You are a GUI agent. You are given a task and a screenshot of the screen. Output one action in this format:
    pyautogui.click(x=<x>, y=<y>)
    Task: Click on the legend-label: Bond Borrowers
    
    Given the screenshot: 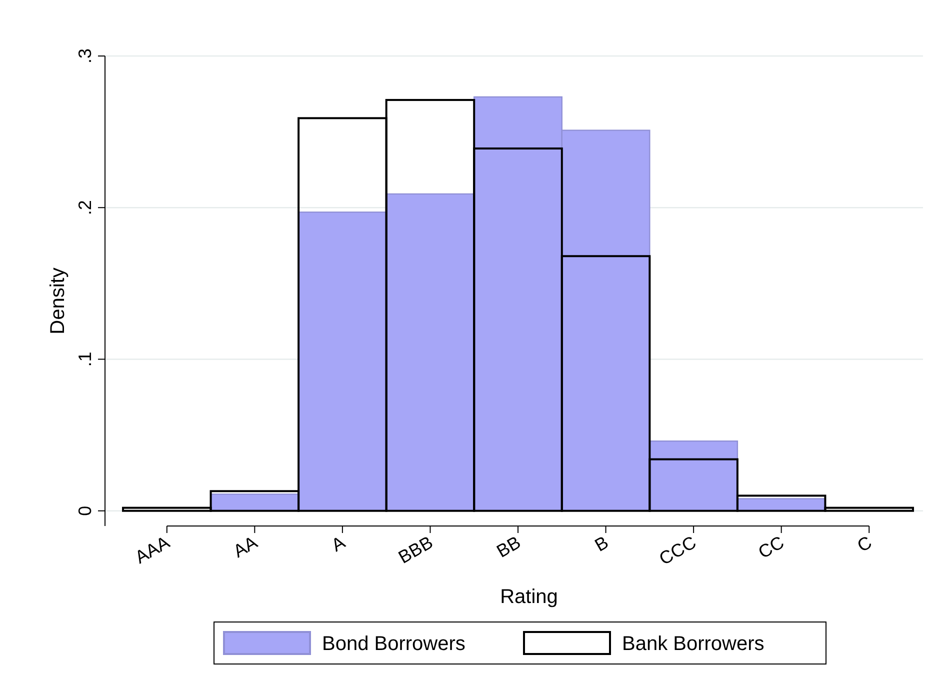 What is the action you would take?
    pyautogui.click(x=394, y=644)
    